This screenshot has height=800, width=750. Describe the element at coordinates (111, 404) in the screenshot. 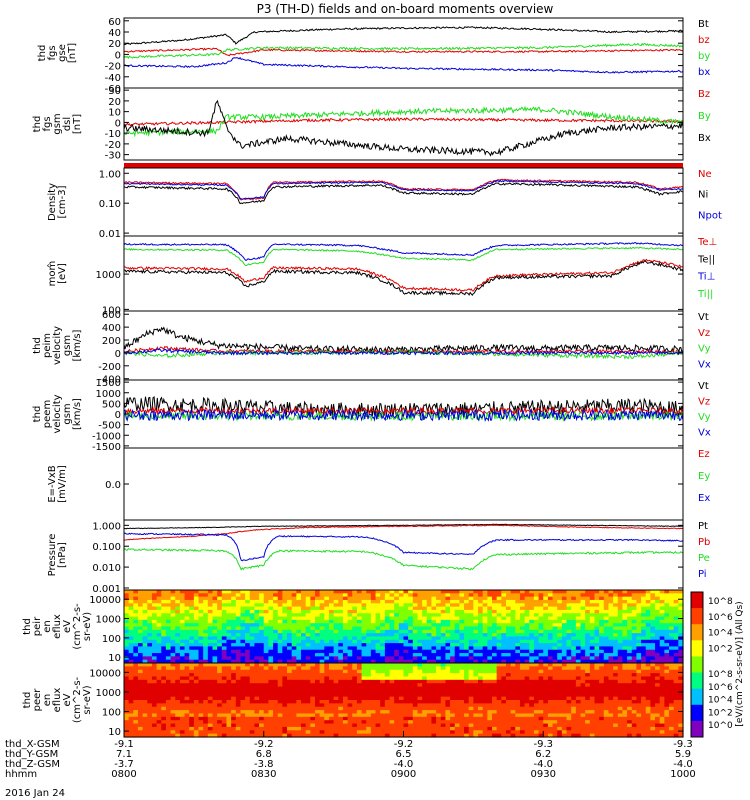

I see `y-tick-label: 500` at that location.